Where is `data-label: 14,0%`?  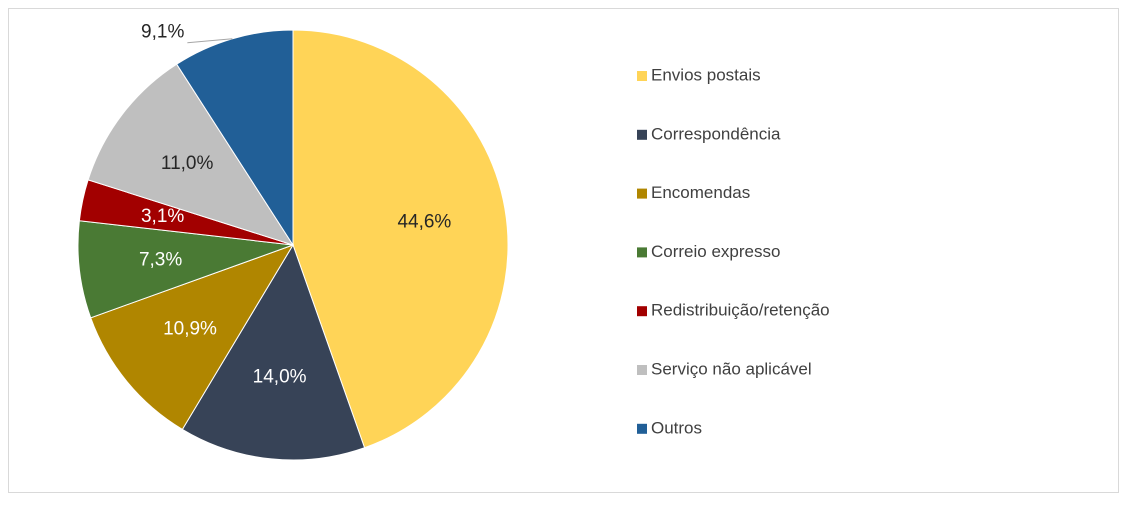
data-label: 14,0% is located at coordinates (280, 377).